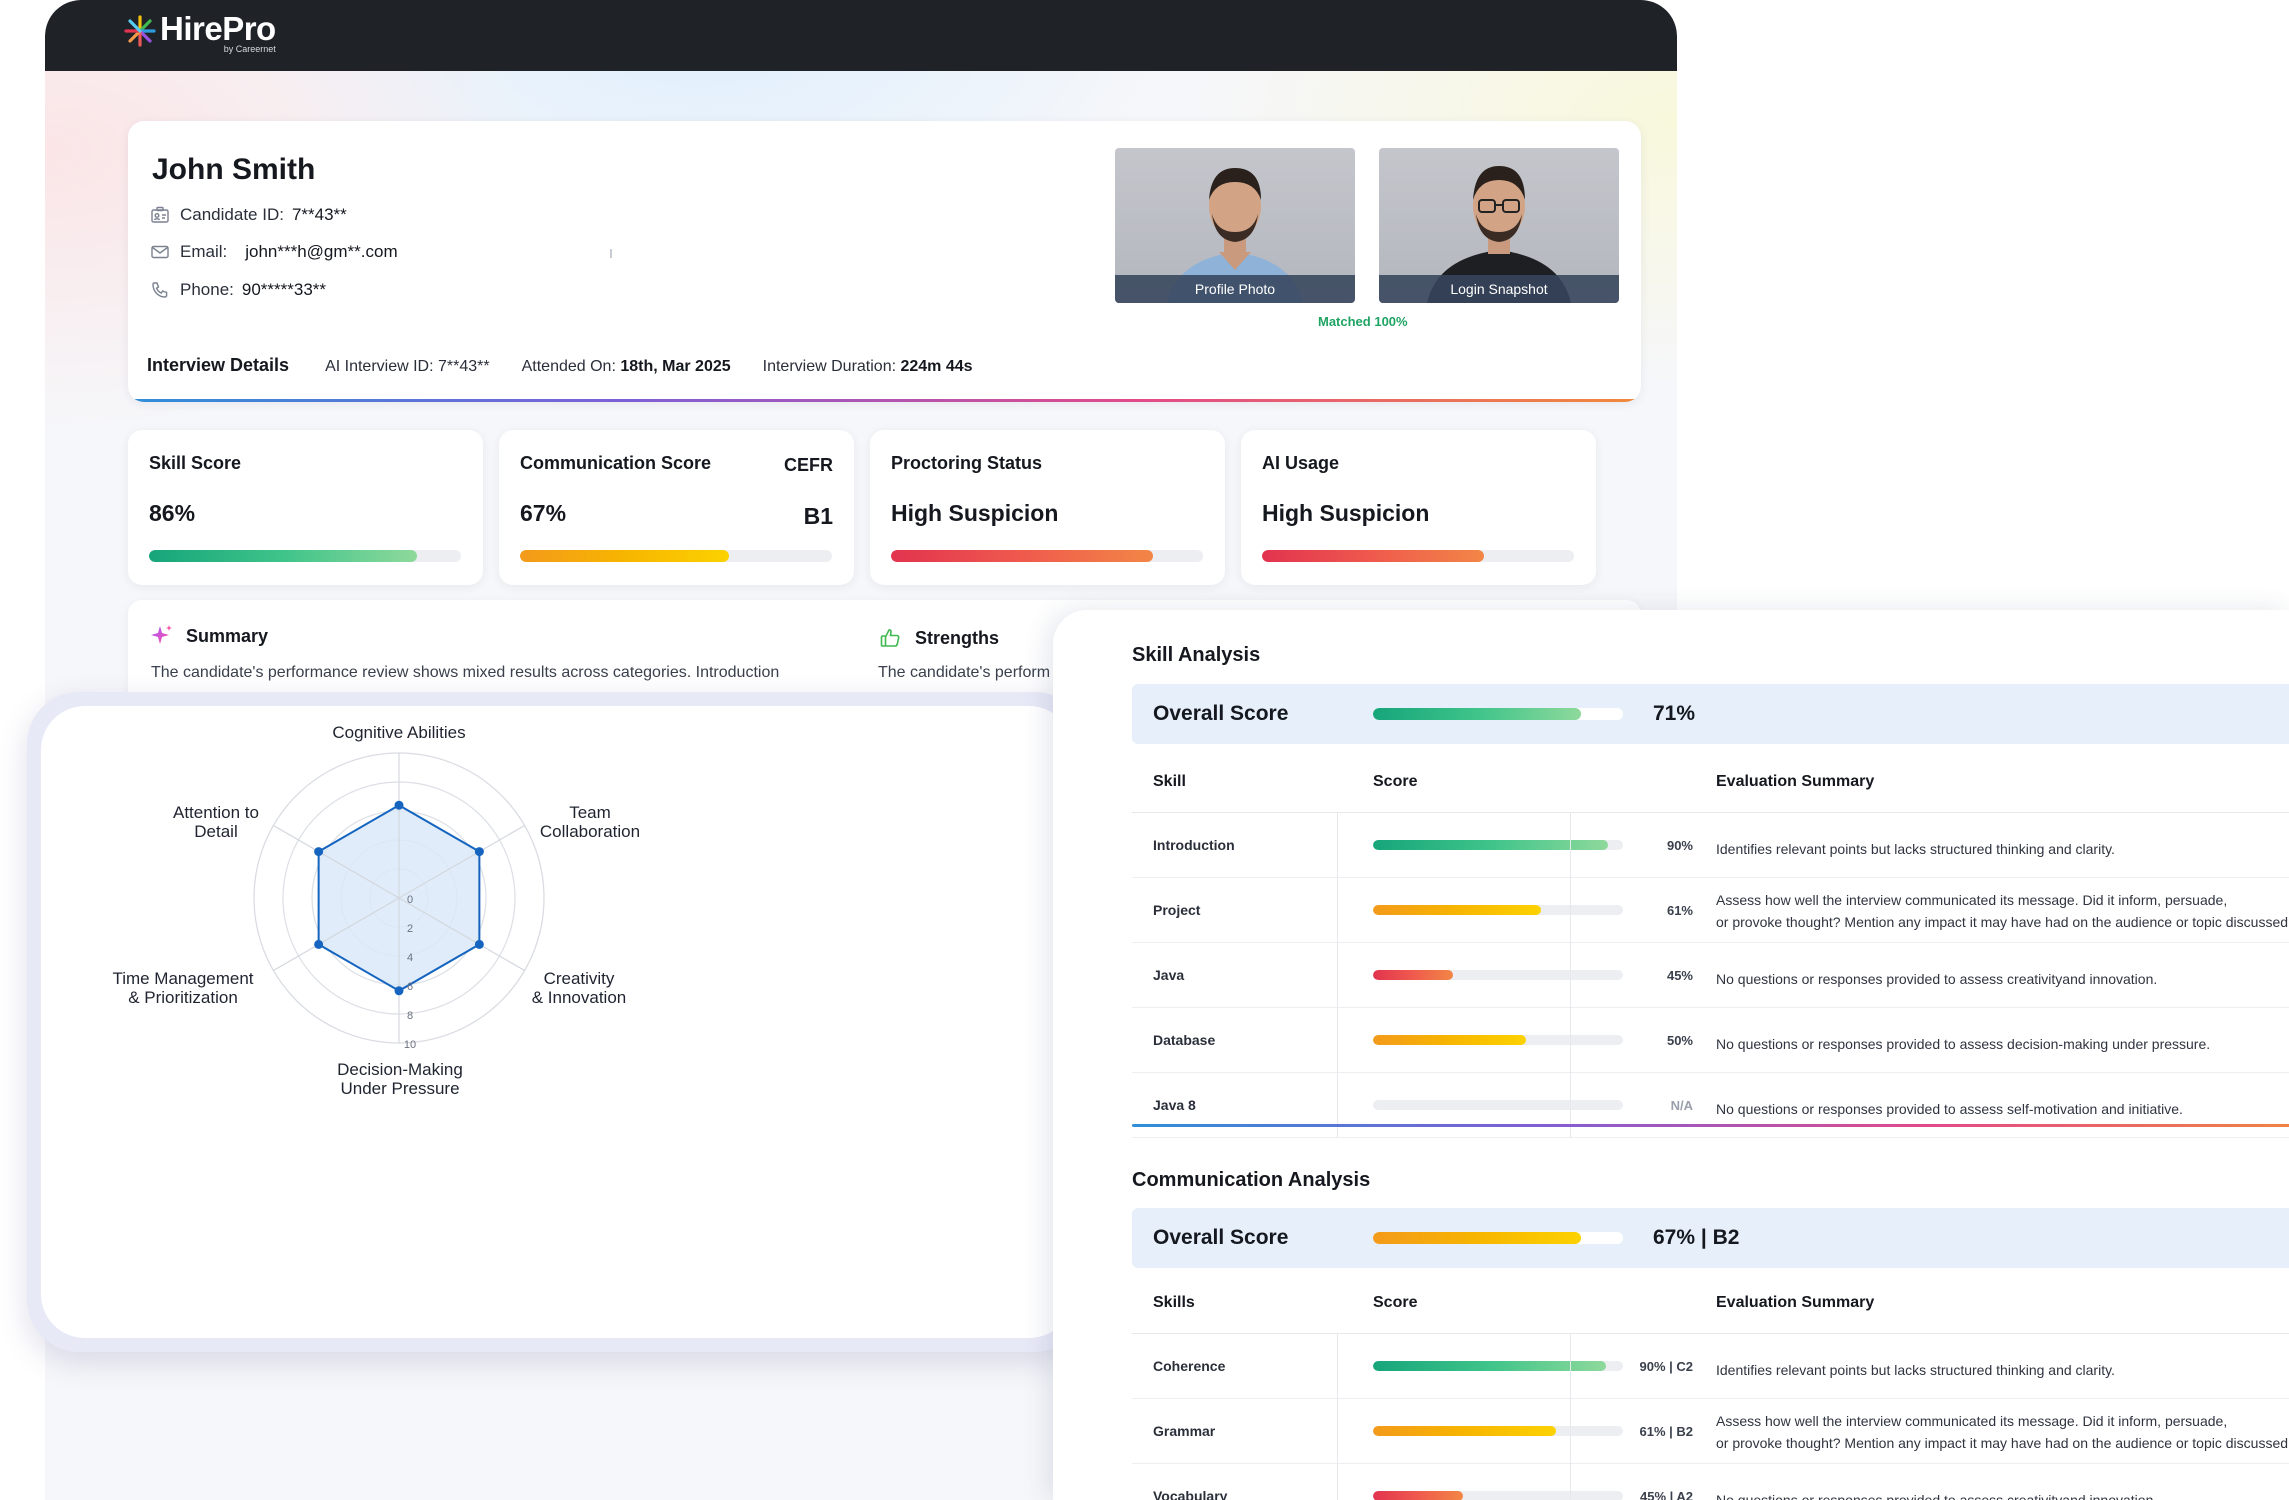 This screenshot has width=2289, height=1500. What do you see at coordinates (183, 997) in the screenshot?
I see `radar-axis-label: & Prioritization` at bounding box center [183, 997].